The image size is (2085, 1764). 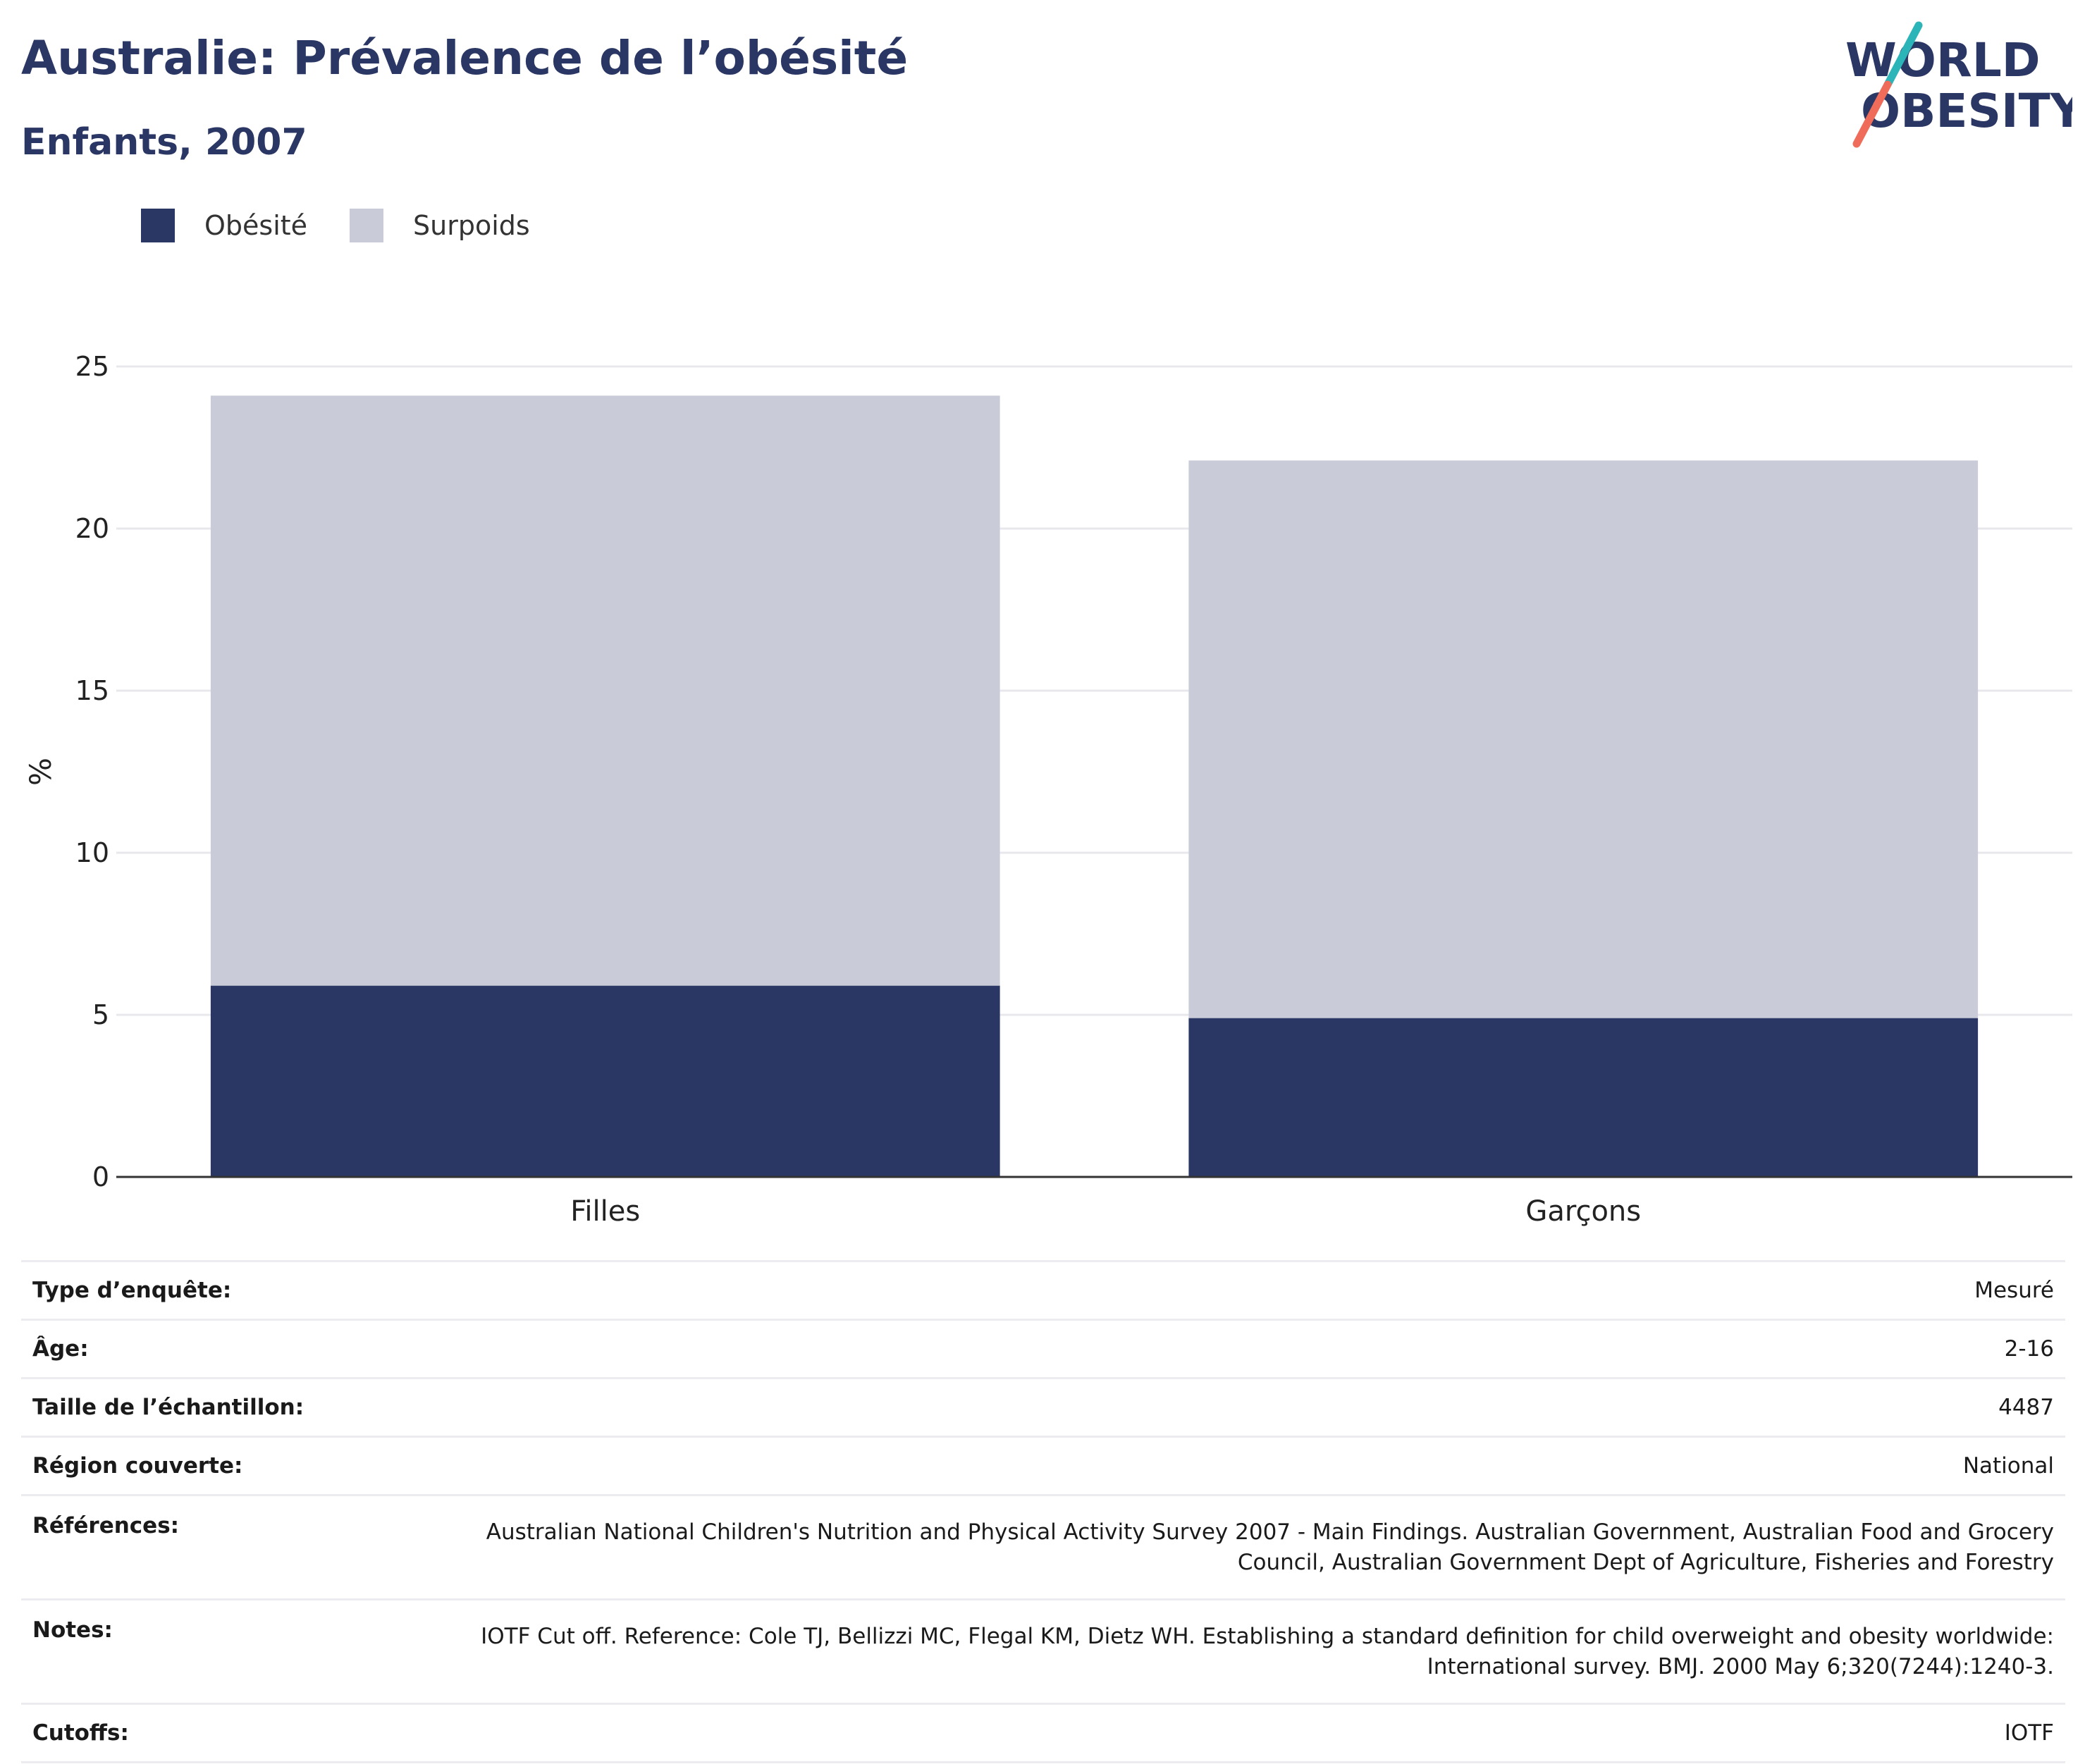 I want to click on legend-swatch-overweight, so click(x=367, y=225).